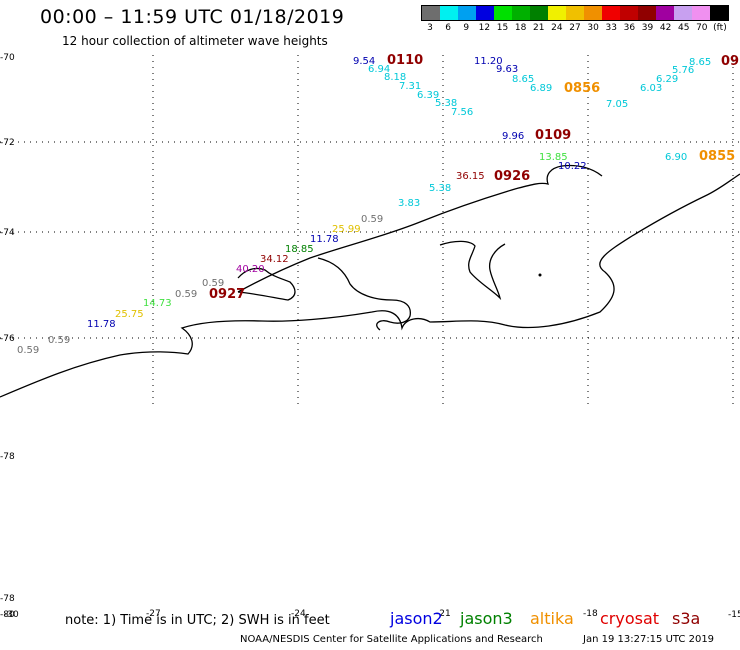 The height and width of the screenshot is (650, 740). I want to click on color-scale-bar, so click(575, 13).